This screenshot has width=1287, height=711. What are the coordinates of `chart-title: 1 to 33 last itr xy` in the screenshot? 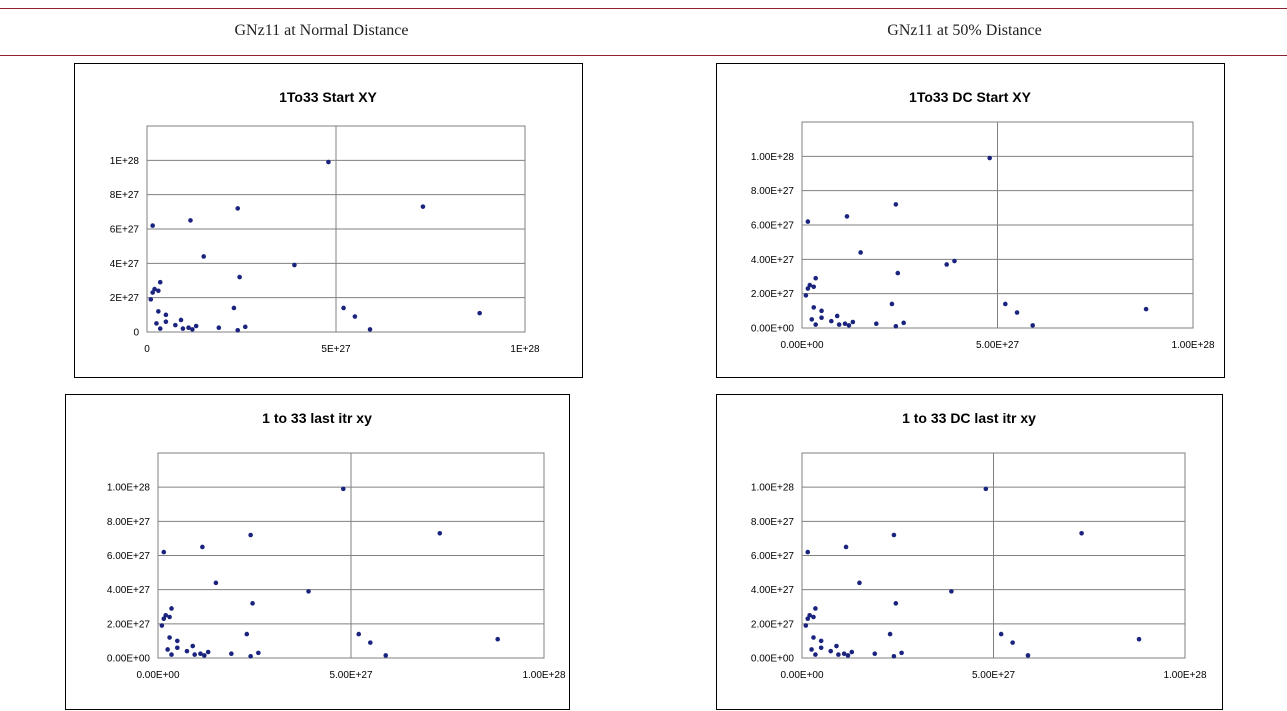 It's located at (317, 418).